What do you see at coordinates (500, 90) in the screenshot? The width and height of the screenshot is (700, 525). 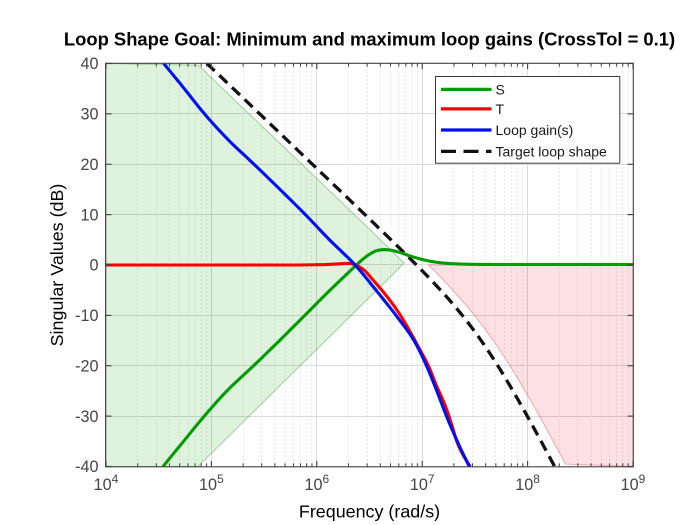 I see `svg-text: S` at bounding box center [500, 90].